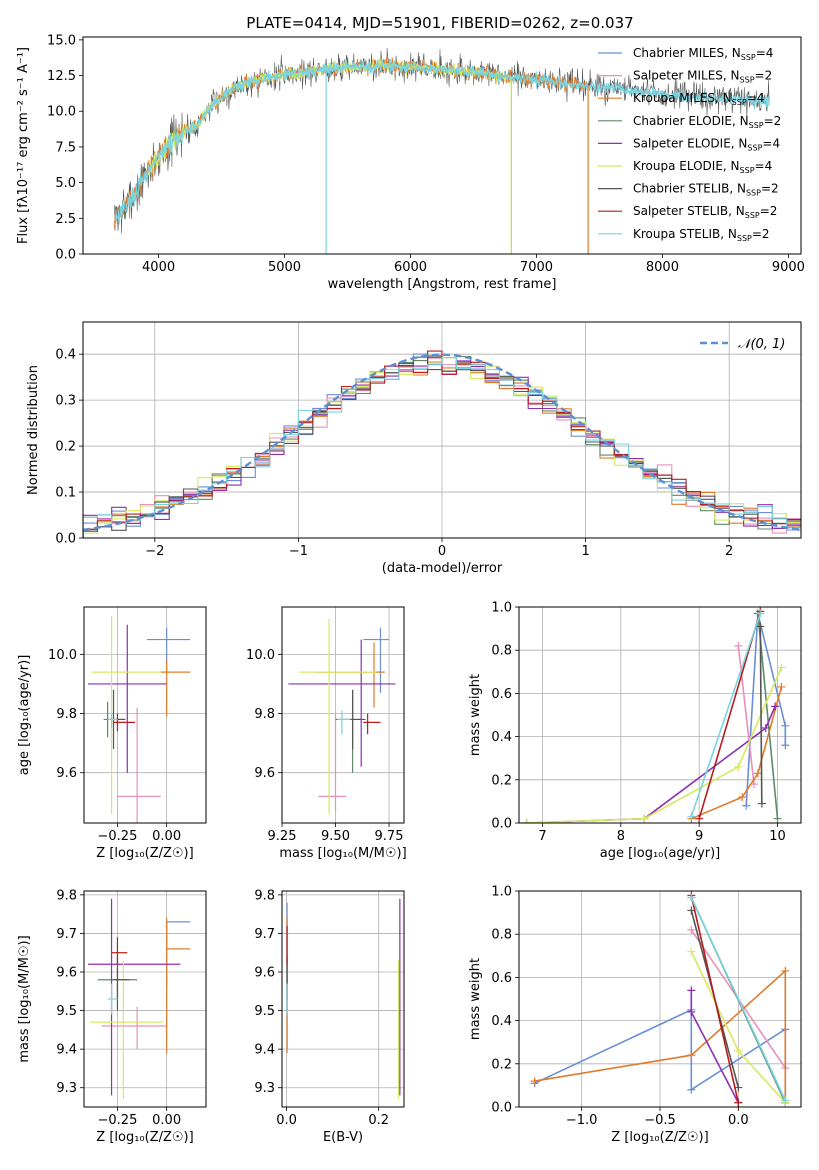 Image resolution: width=819 pixels, height=1170 pixels. Describe the element at coordinates (442, 284) in the screenshot. I see `x-axis-label: wavelength [Angstrom, rest frame]` at that location.